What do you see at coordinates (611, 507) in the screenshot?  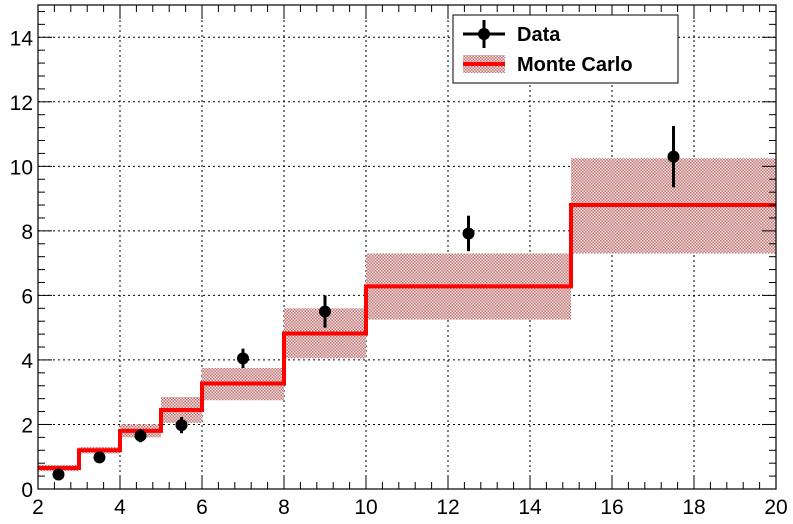 I see `x-tick-label: 16` at bounding box center [611, 507].